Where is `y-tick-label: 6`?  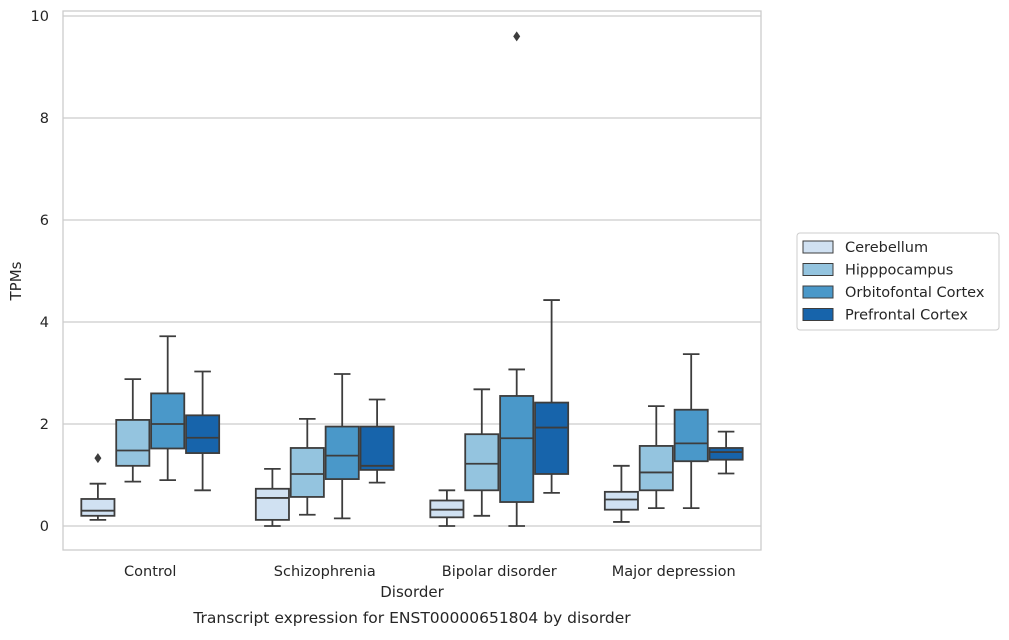 y-tick-label: 6 is located at coordinates (44, 221).